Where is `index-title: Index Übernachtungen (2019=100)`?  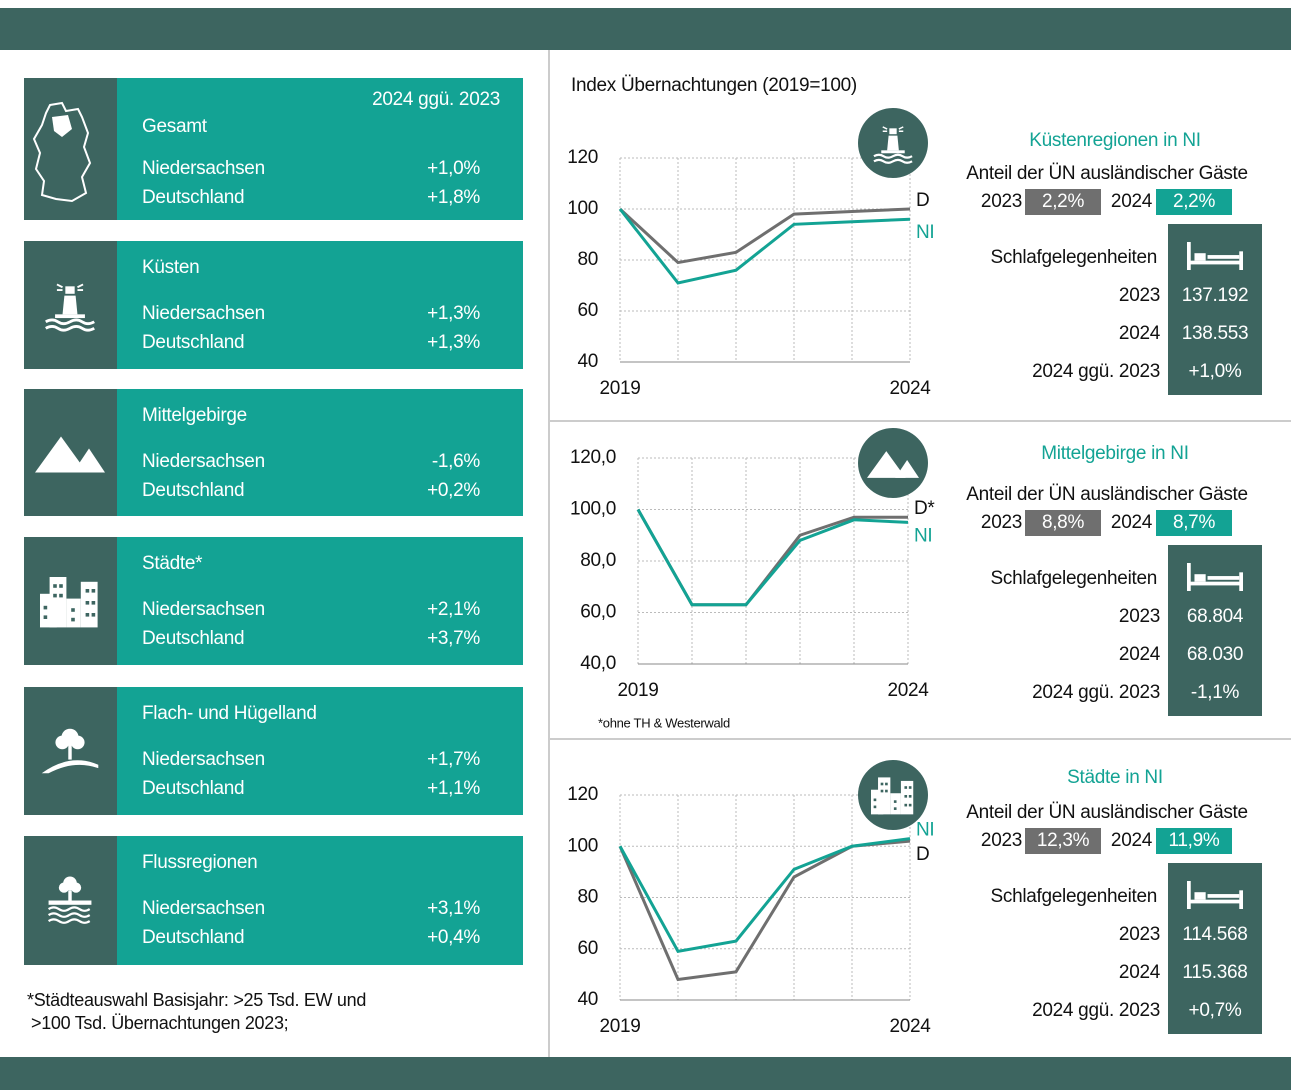 index-title: Index Übernachtungen (2019=100) is located at coordinates (714, 85).